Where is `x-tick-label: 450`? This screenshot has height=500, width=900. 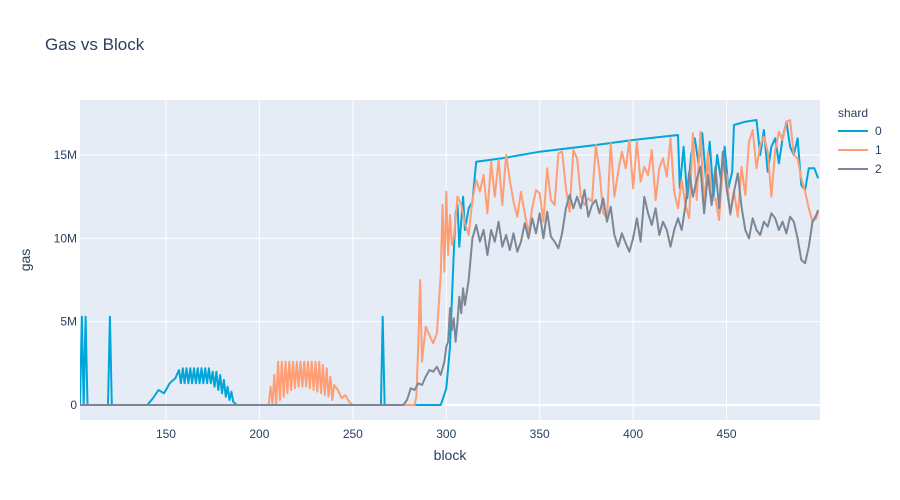 x-tick-label: 450 is located at coordinates (727, 434).